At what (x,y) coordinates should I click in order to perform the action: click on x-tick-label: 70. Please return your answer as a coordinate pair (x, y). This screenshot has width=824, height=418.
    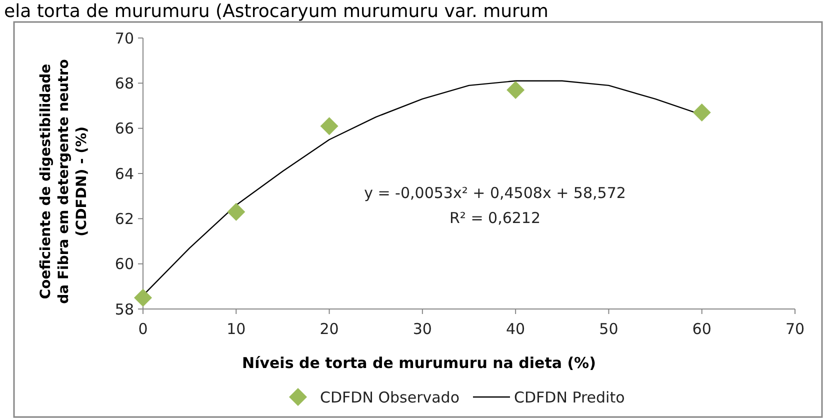
    Looking at the image, I should click on (795, 329).